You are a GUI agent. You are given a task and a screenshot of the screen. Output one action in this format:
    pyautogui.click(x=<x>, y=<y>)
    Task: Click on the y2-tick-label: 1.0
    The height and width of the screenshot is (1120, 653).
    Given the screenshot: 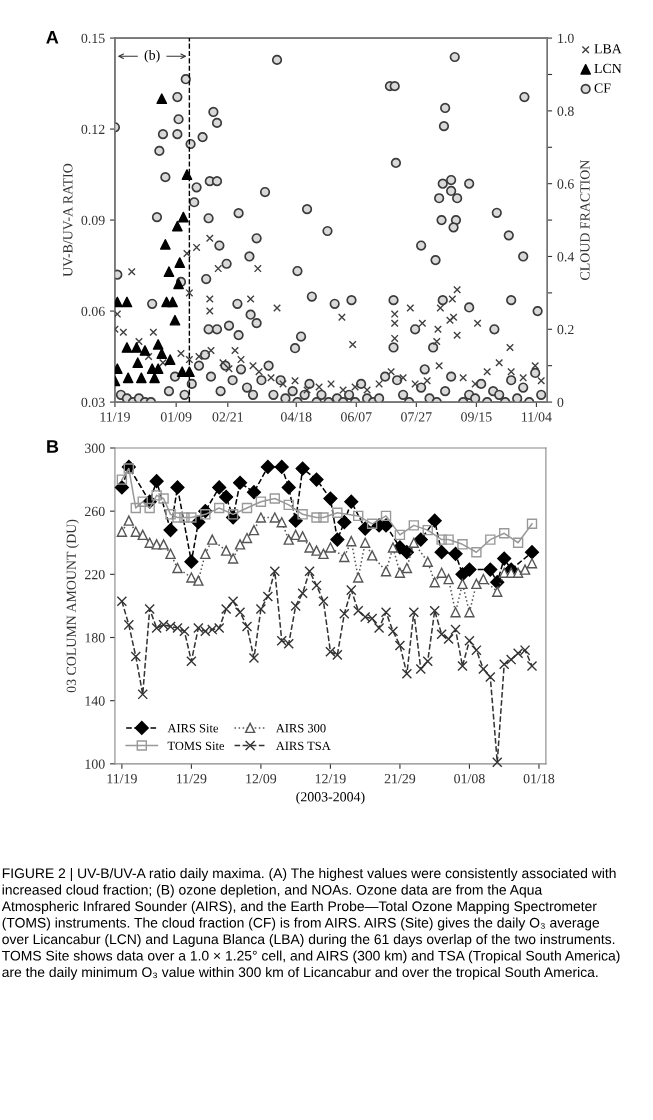 What is the action you would take?
    pyautogui.click(x=566, y=38)
    